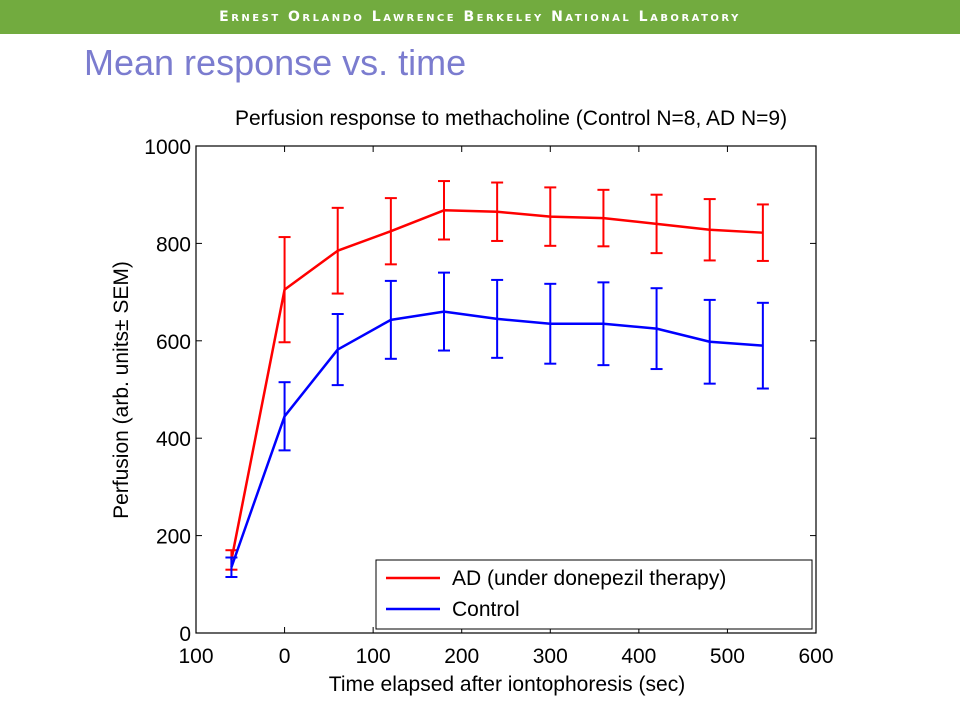 This screenshot has width=960, height=720. What do you see at coordinates (173, 537) in the screenshot?
I see `y-tick-label: 200` at bounding box center [173, 537].